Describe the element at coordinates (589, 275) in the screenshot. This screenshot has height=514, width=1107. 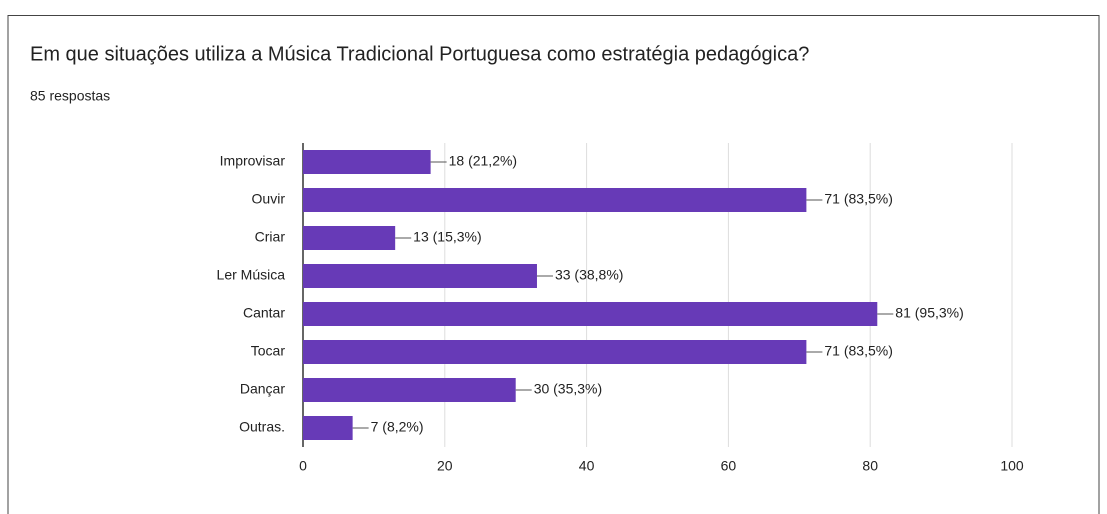
I see `data-label: 33 (38,8%)` at that location.